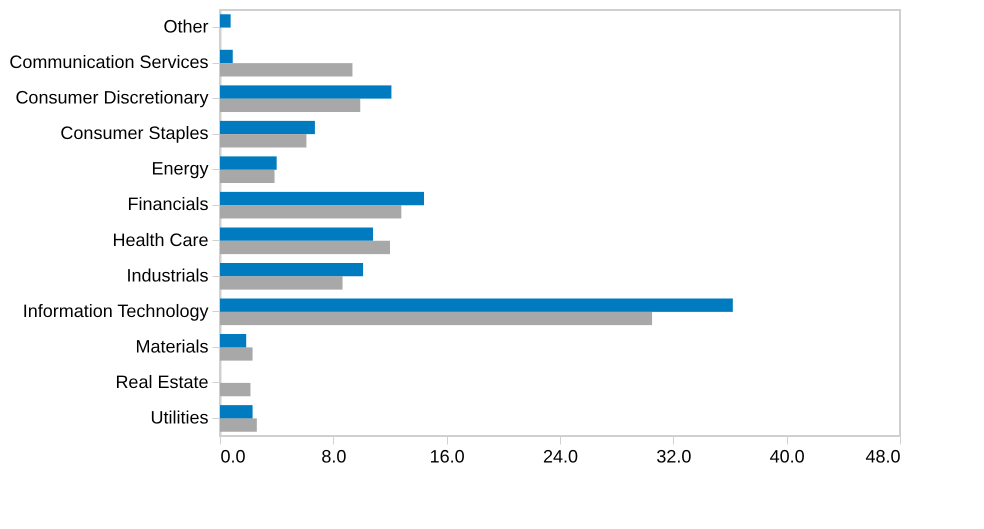 This screenshot has height=529, width=984. I want to click on y-tick-label: Communication Services, so click(108, 62).